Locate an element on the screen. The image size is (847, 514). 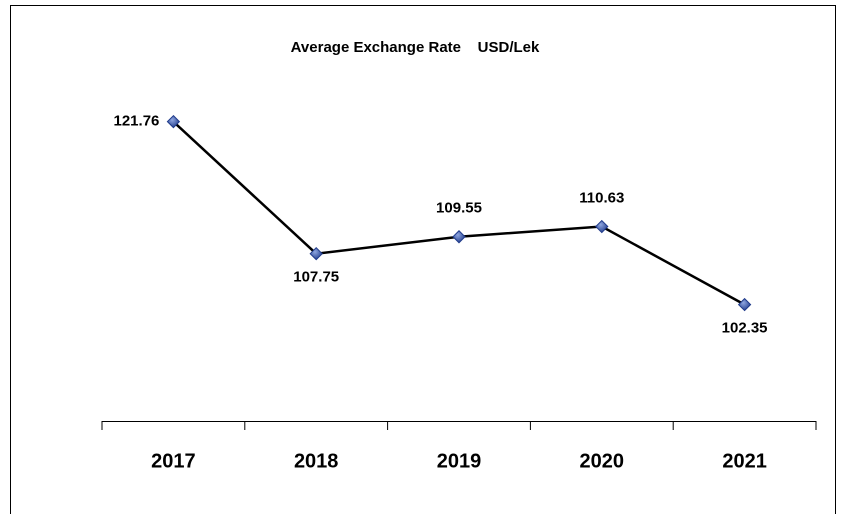
data-label: 109.55 is located at coordinates (459, 208).